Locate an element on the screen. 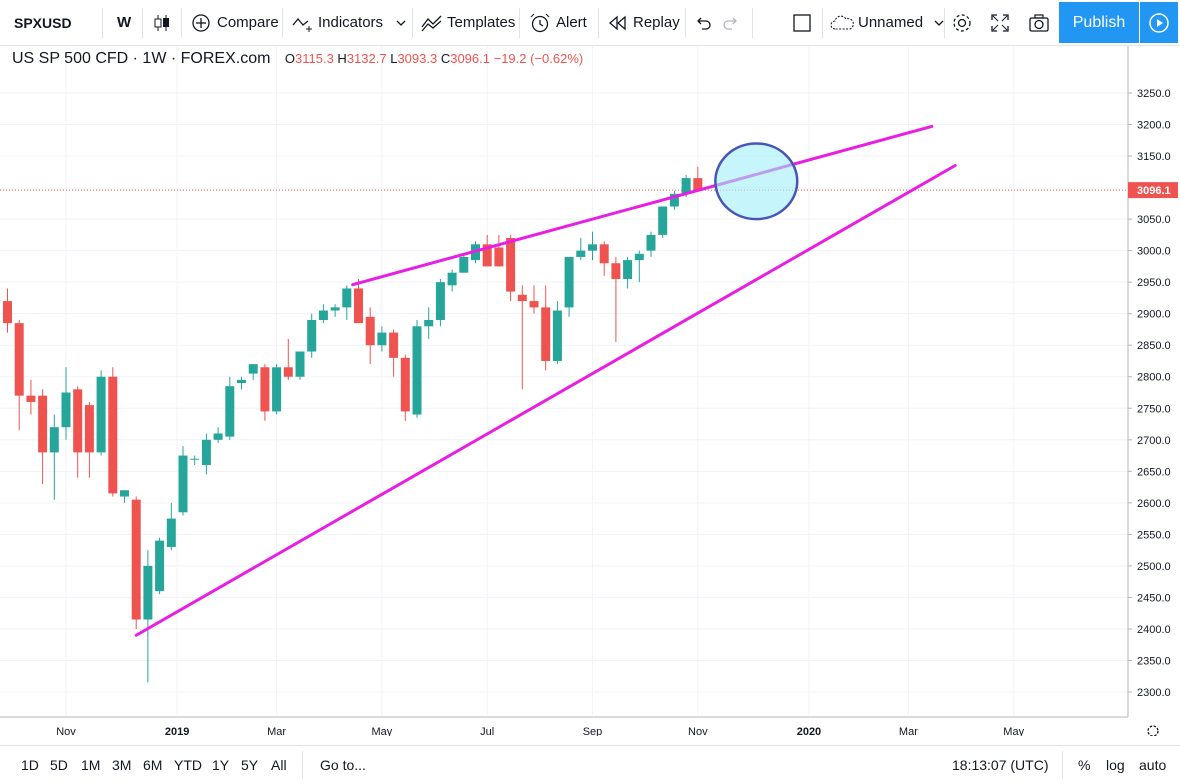  replay-button: Replay is located at coordinates (644, 22).